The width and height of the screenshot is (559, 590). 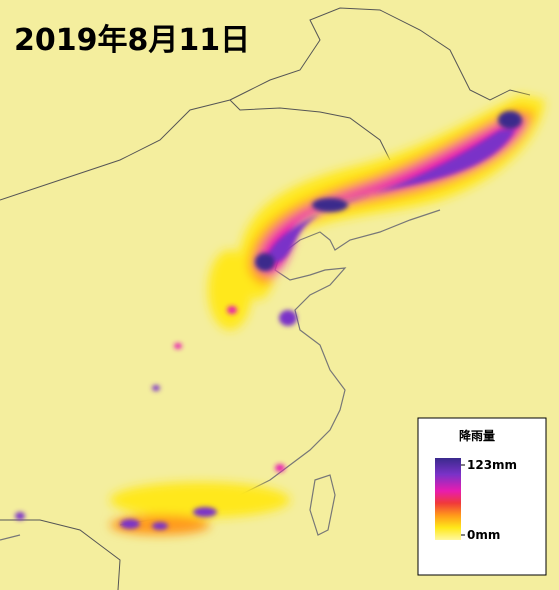 What do you see at coordinates (477, 435) in the screenshot?
I see `legend-title: 降雨量` at bounding box center [477, 435].